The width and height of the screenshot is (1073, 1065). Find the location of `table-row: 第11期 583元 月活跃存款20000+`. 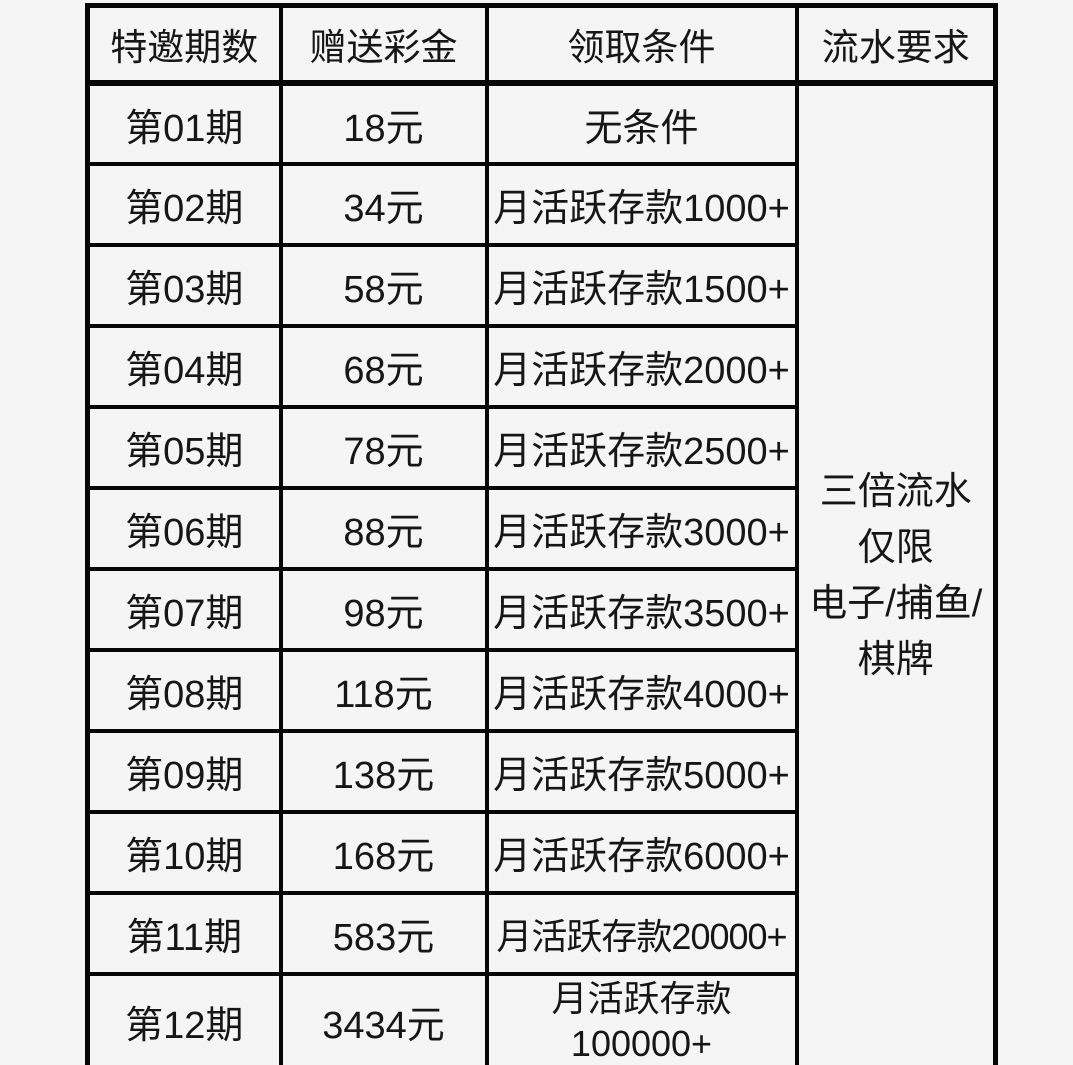

table-row: 第11期 583元 月活跃存款20000+ is located at coordinates (540, 933).